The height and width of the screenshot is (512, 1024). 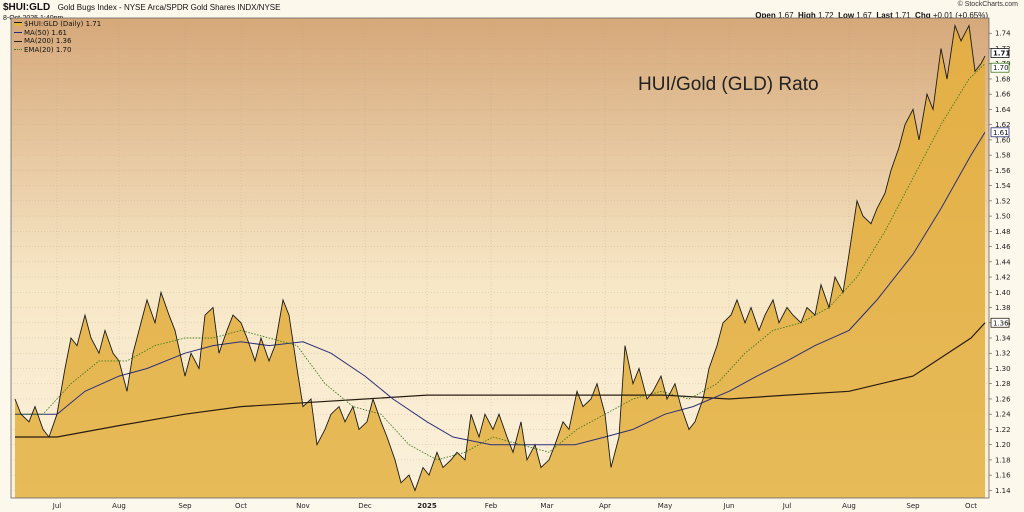 I want to click on high-value: 1.72, so click(x=826, y=15).